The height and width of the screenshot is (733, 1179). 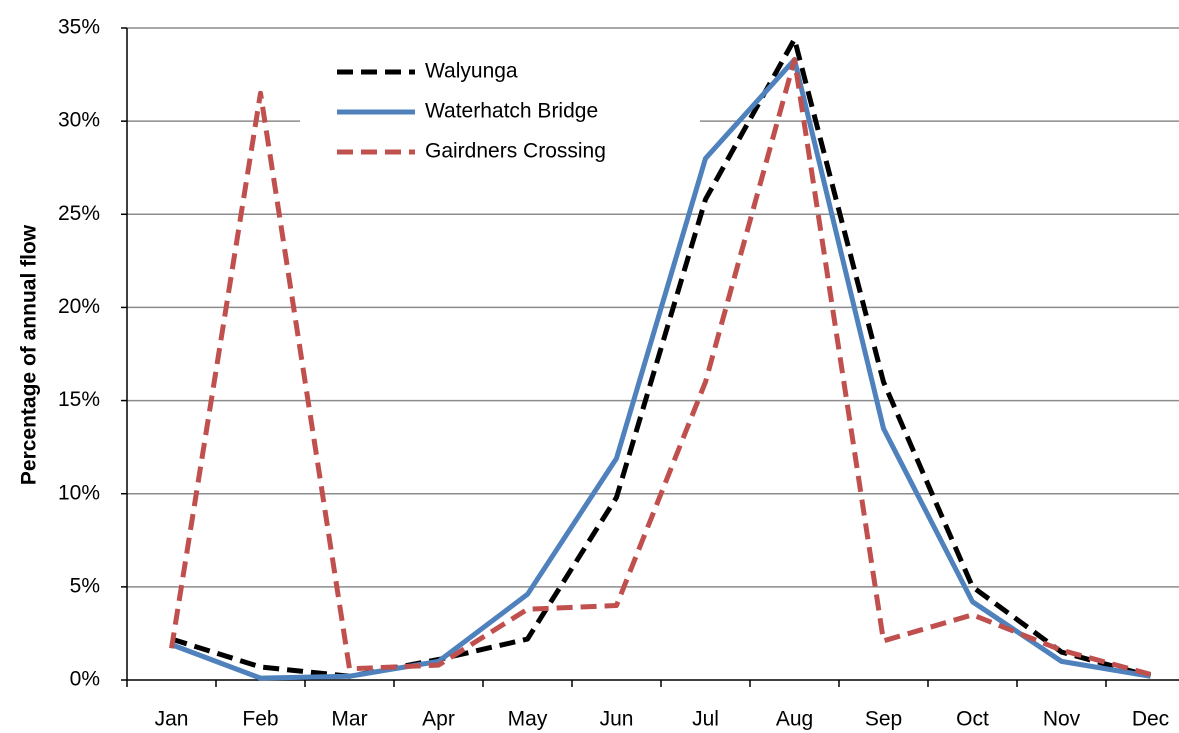 I want to click on legend-label: Walyunga, so click(x=471, y=71).